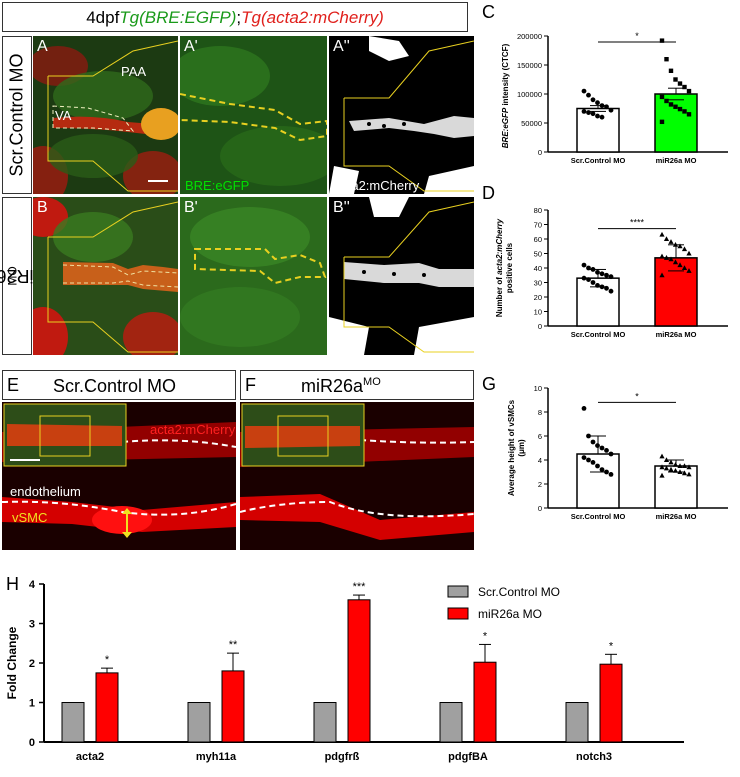  I want to click on bar-mir26a, so click(233, 706).